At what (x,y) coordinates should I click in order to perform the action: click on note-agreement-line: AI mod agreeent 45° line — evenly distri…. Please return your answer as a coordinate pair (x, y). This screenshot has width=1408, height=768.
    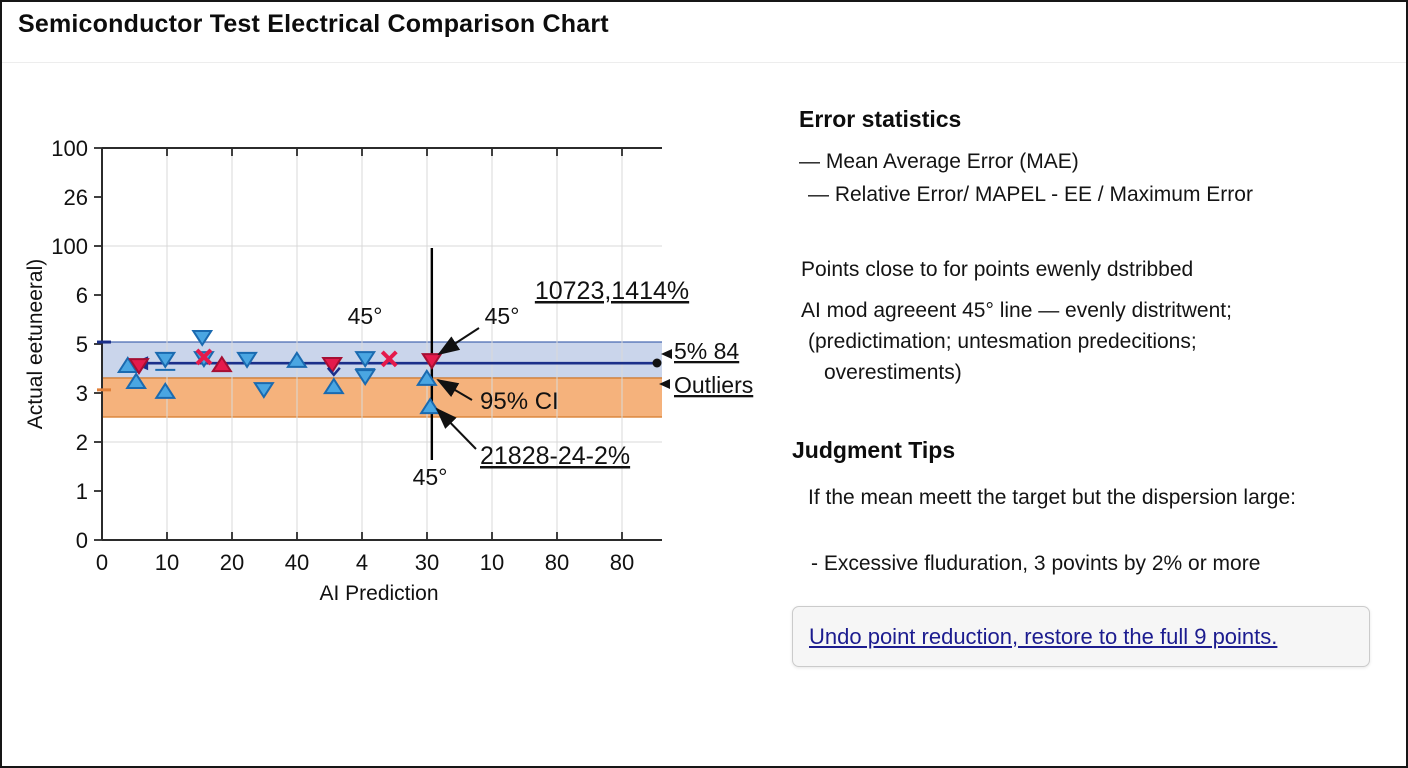
    Looking at the image, I should click on (1016, 310).